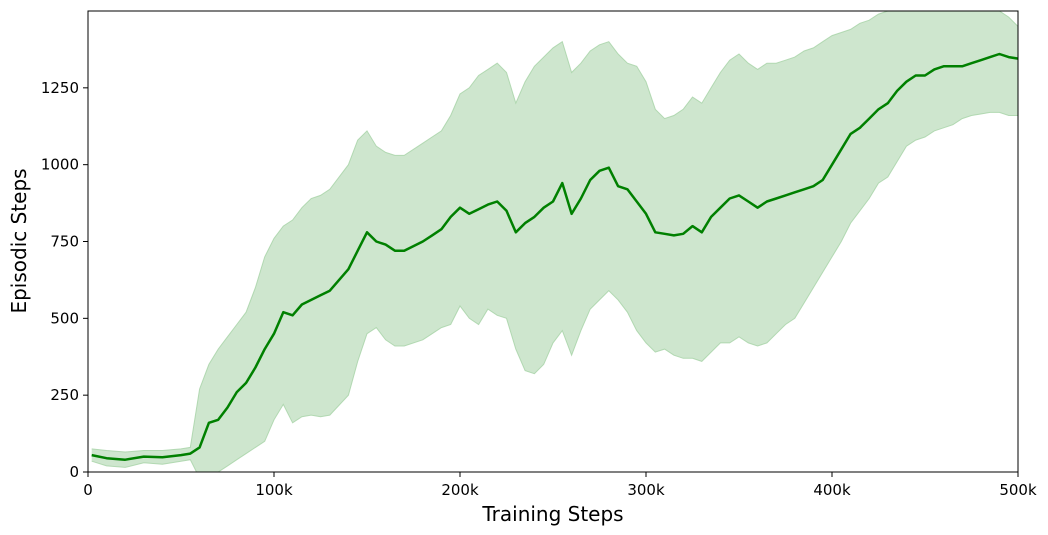  What do you see at coordinates (560, 485) in the screenshot?
I see `x-axis: 0 100k 200k 300k 400k 500k` at bounding box center [560, 485].